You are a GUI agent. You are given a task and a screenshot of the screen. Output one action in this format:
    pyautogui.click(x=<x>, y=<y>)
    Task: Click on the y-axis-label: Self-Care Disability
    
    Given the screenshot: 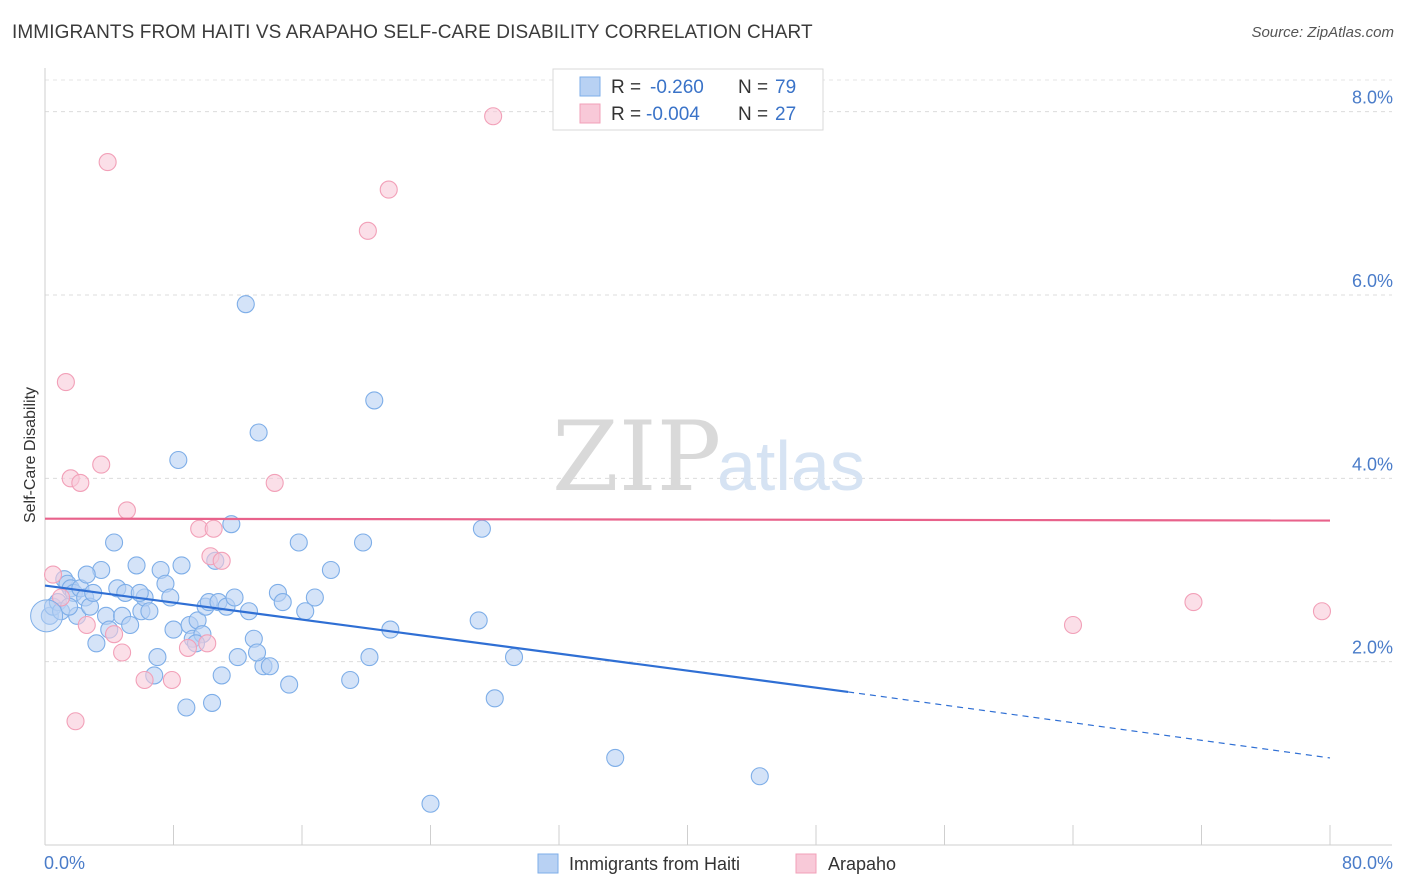 What is the action you would take?
    pyautogui.click(x=30, y=455)
    